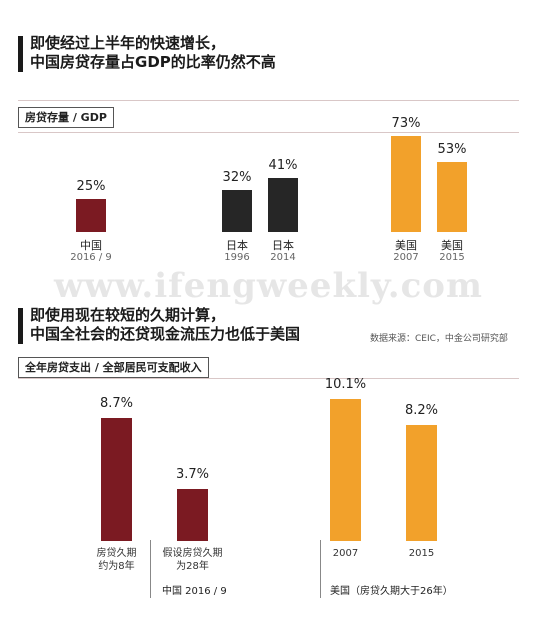 The height and width of the screenshot is (638, 537). Describe the element at coordinates (268, 100) in the screenshot. I see `divider-top` at that location.